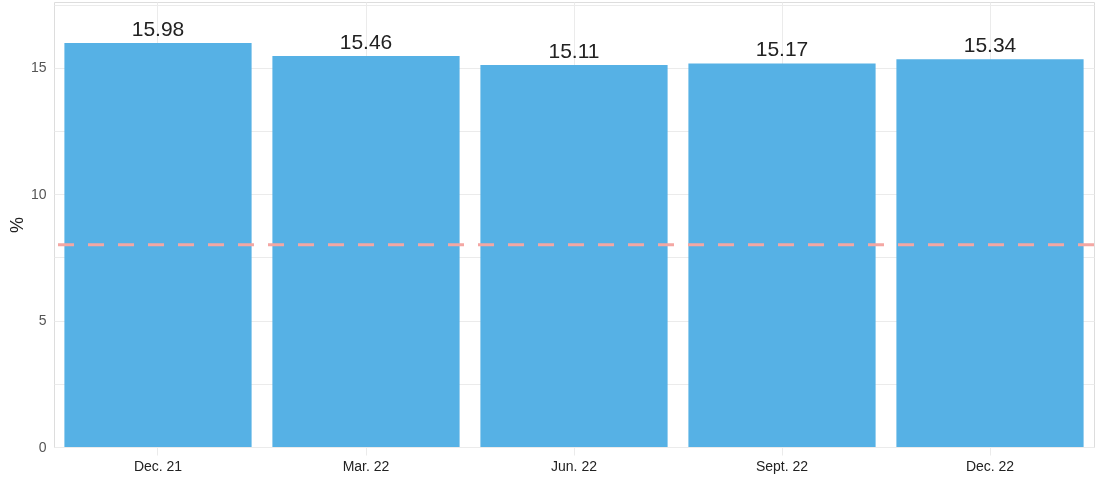  What do you see at coordinates (38, 193) in the screenshot?
I see `y-tick-label: 10` at bounding box center [38, 193].